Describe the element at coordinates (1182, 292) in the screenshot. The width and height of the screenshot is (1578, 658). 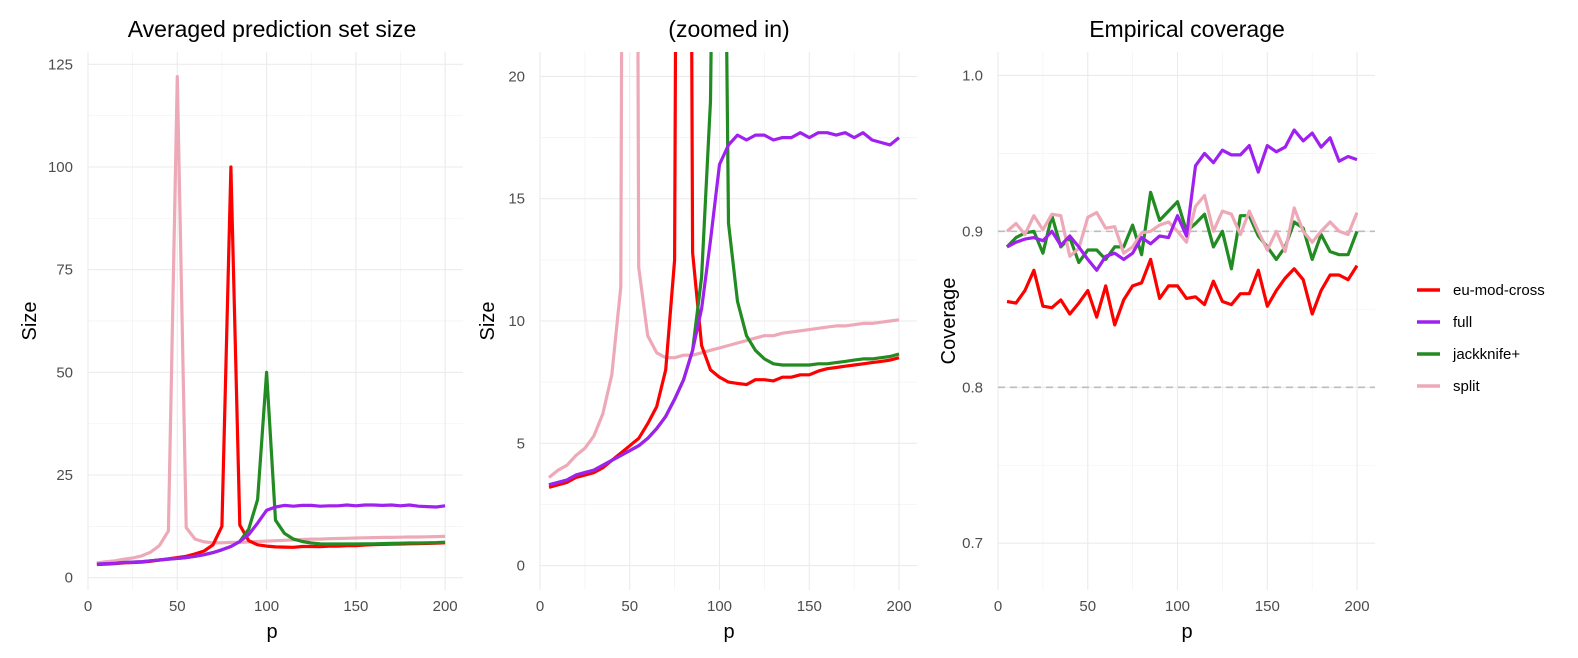
I see `series-line-eu-mod-cross` at that location.